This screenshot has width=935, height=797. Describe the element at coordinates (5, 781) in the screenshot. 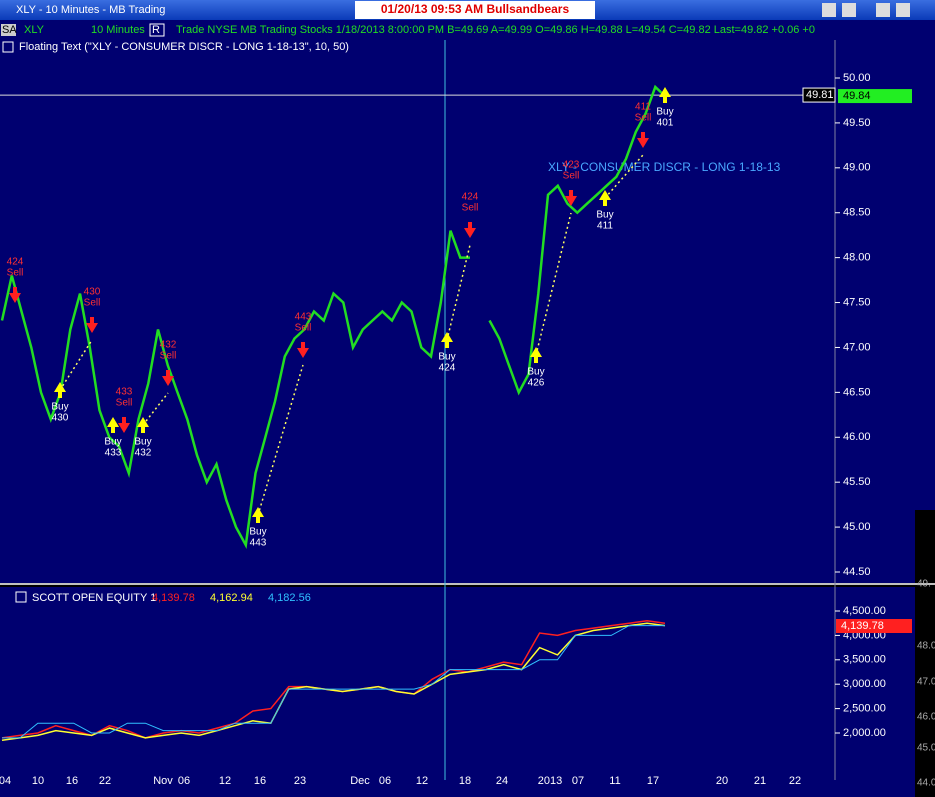

I see `x-tick-label: 04` at that location.